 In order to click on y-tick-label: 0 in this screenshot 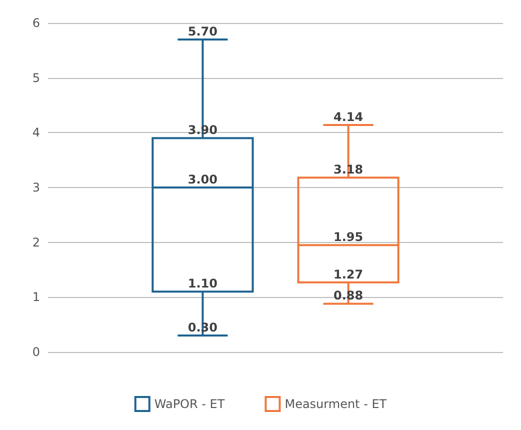, I will do `click(36, 352)`.